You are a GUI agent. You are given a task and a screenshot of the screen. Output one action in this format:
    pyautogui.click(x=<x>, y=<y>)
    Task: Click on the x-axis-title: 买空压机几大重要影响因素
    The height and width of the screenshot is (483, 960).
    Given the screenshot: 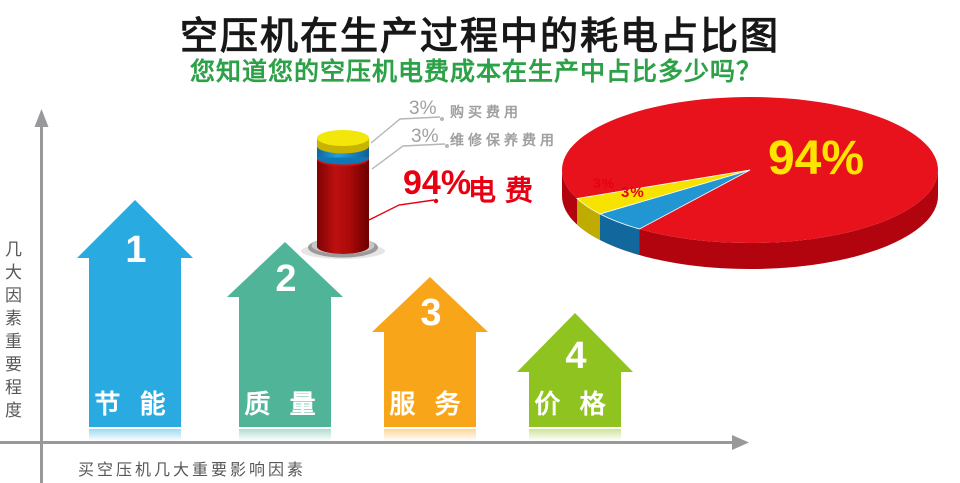 What is the action you would take?
    pyautogui.click(x=192, y=470)
    